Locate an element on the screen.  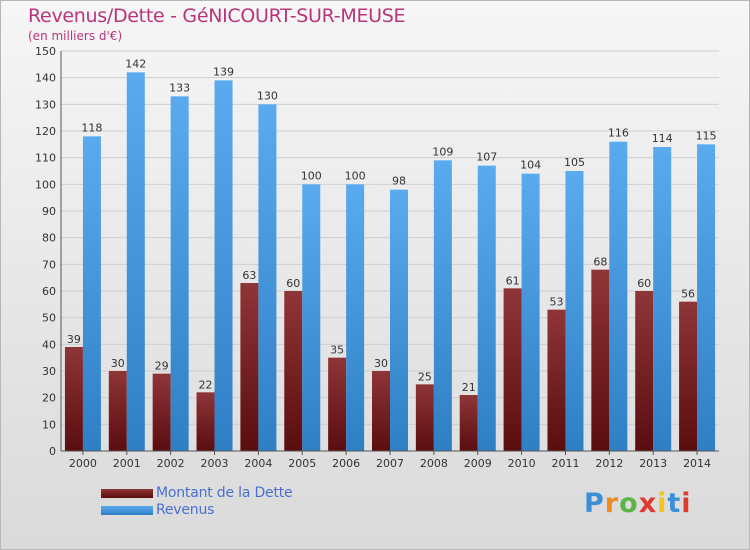
x-tick-label: 2006 is located at coordinates (346, 463).